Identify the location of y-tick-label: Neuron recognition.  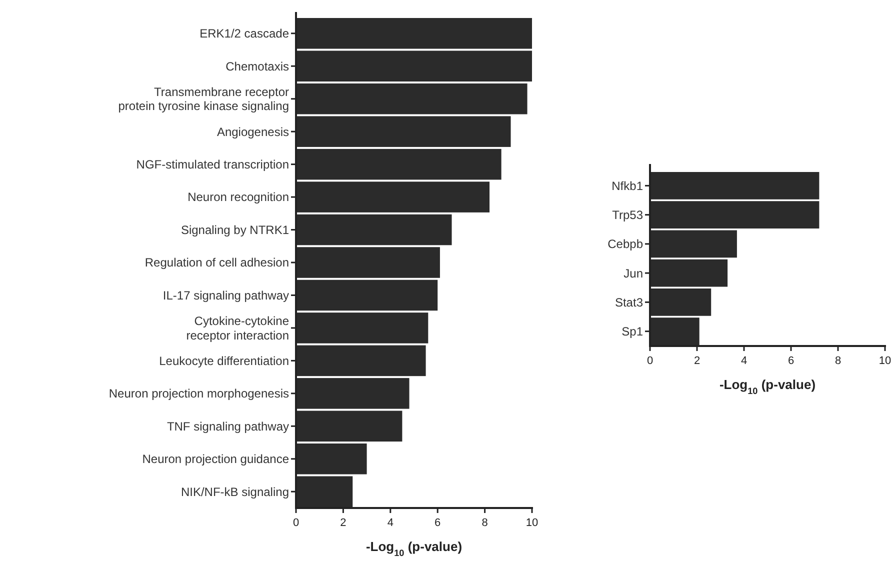
(238, 197).